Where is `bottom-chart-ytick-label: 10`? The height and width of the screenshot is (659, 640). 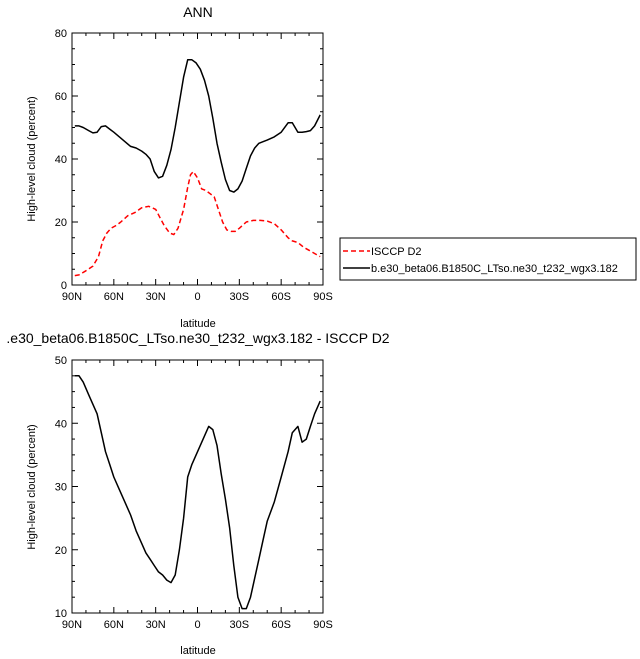
bottom-chart-ytick-label: 10 is located at coordinates (61, 614).